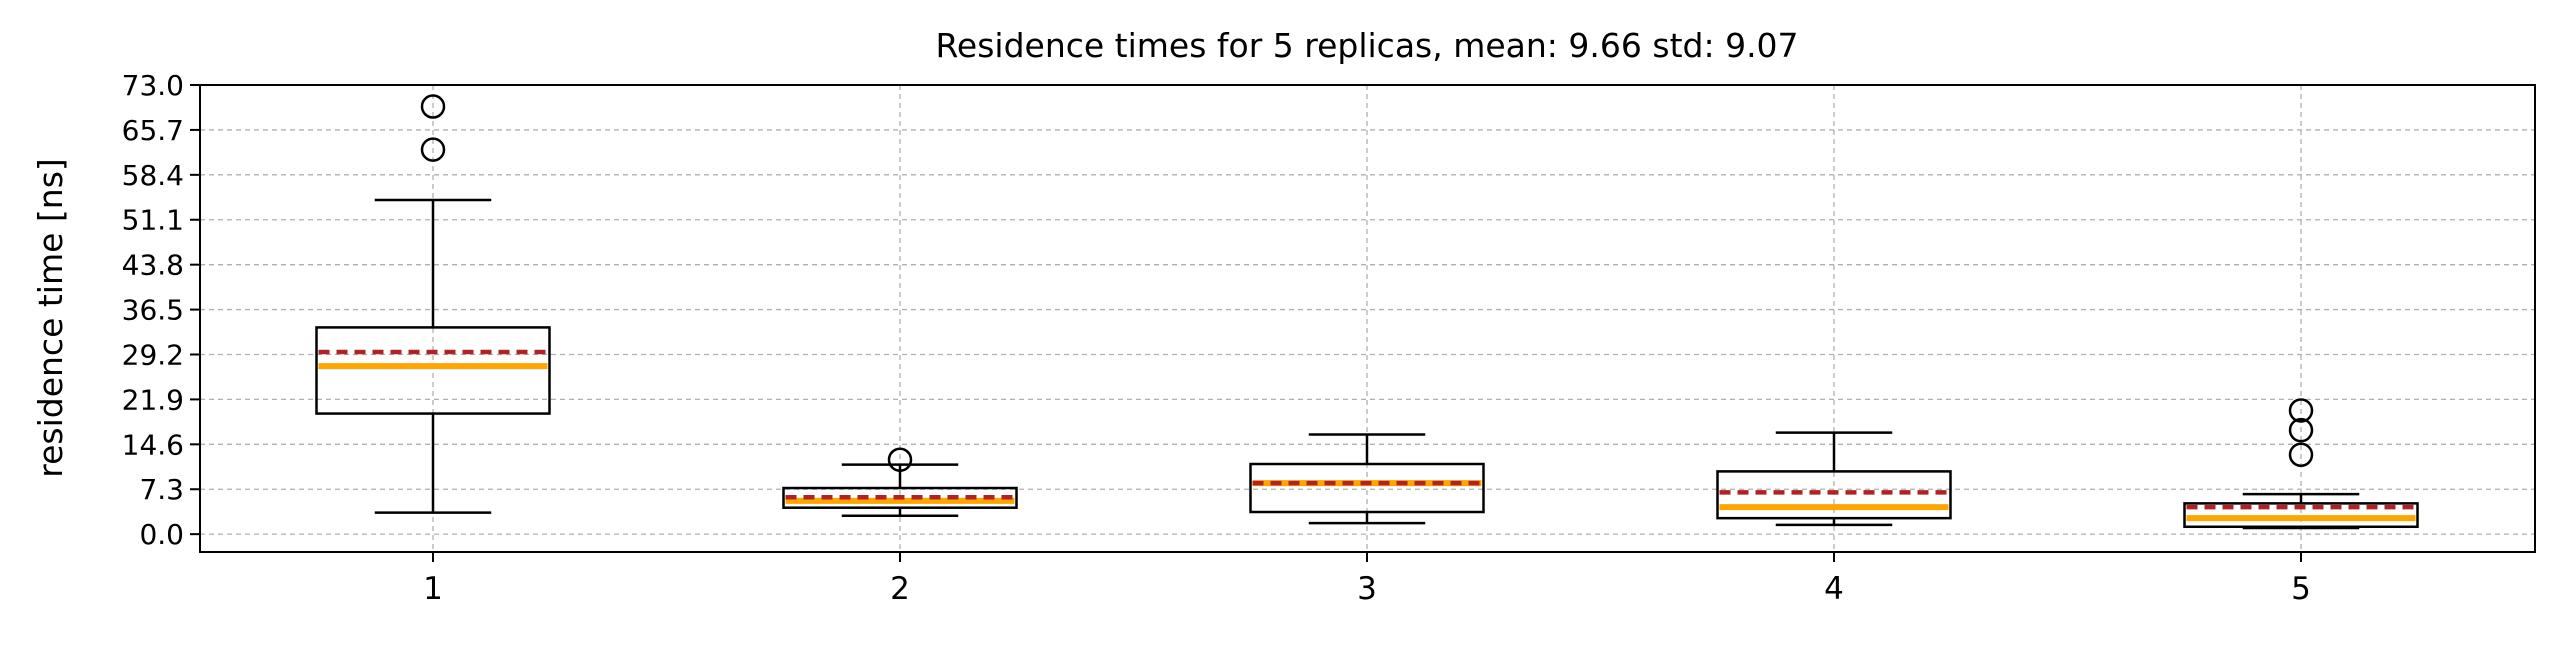  I want to click on y-tick-label: 73.0, so click(153, 85).